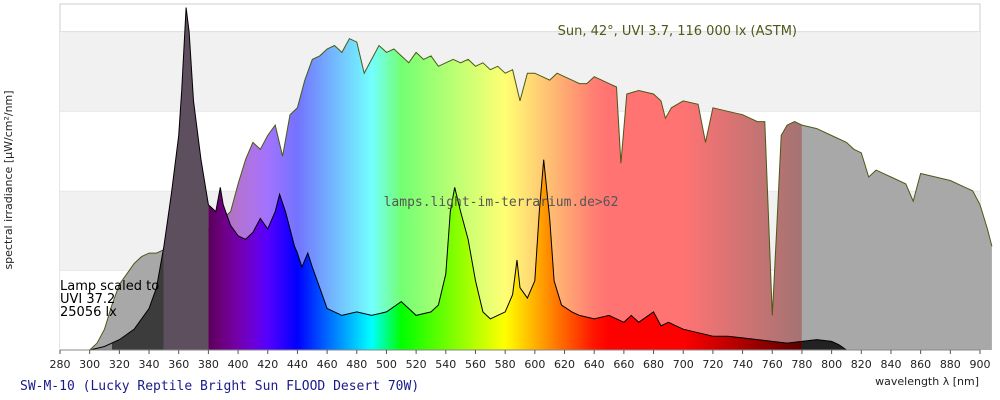 The height and width of the screenshot is (400, 1000). I want to click on watermark: lamps.light-im-terrarium.de>62, so click(501, 202).